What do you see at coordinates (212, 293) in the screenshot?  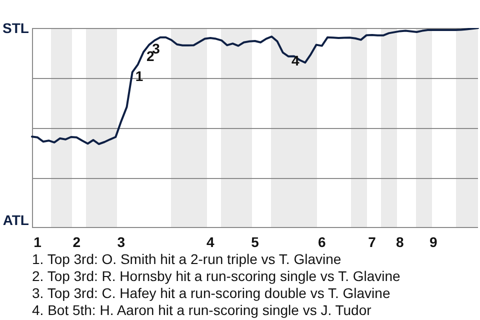 I see `text: 3. Top 3rd: C. Hafey hit a run-scoring double vs T. Glavine` at bounding box center [212, 293].